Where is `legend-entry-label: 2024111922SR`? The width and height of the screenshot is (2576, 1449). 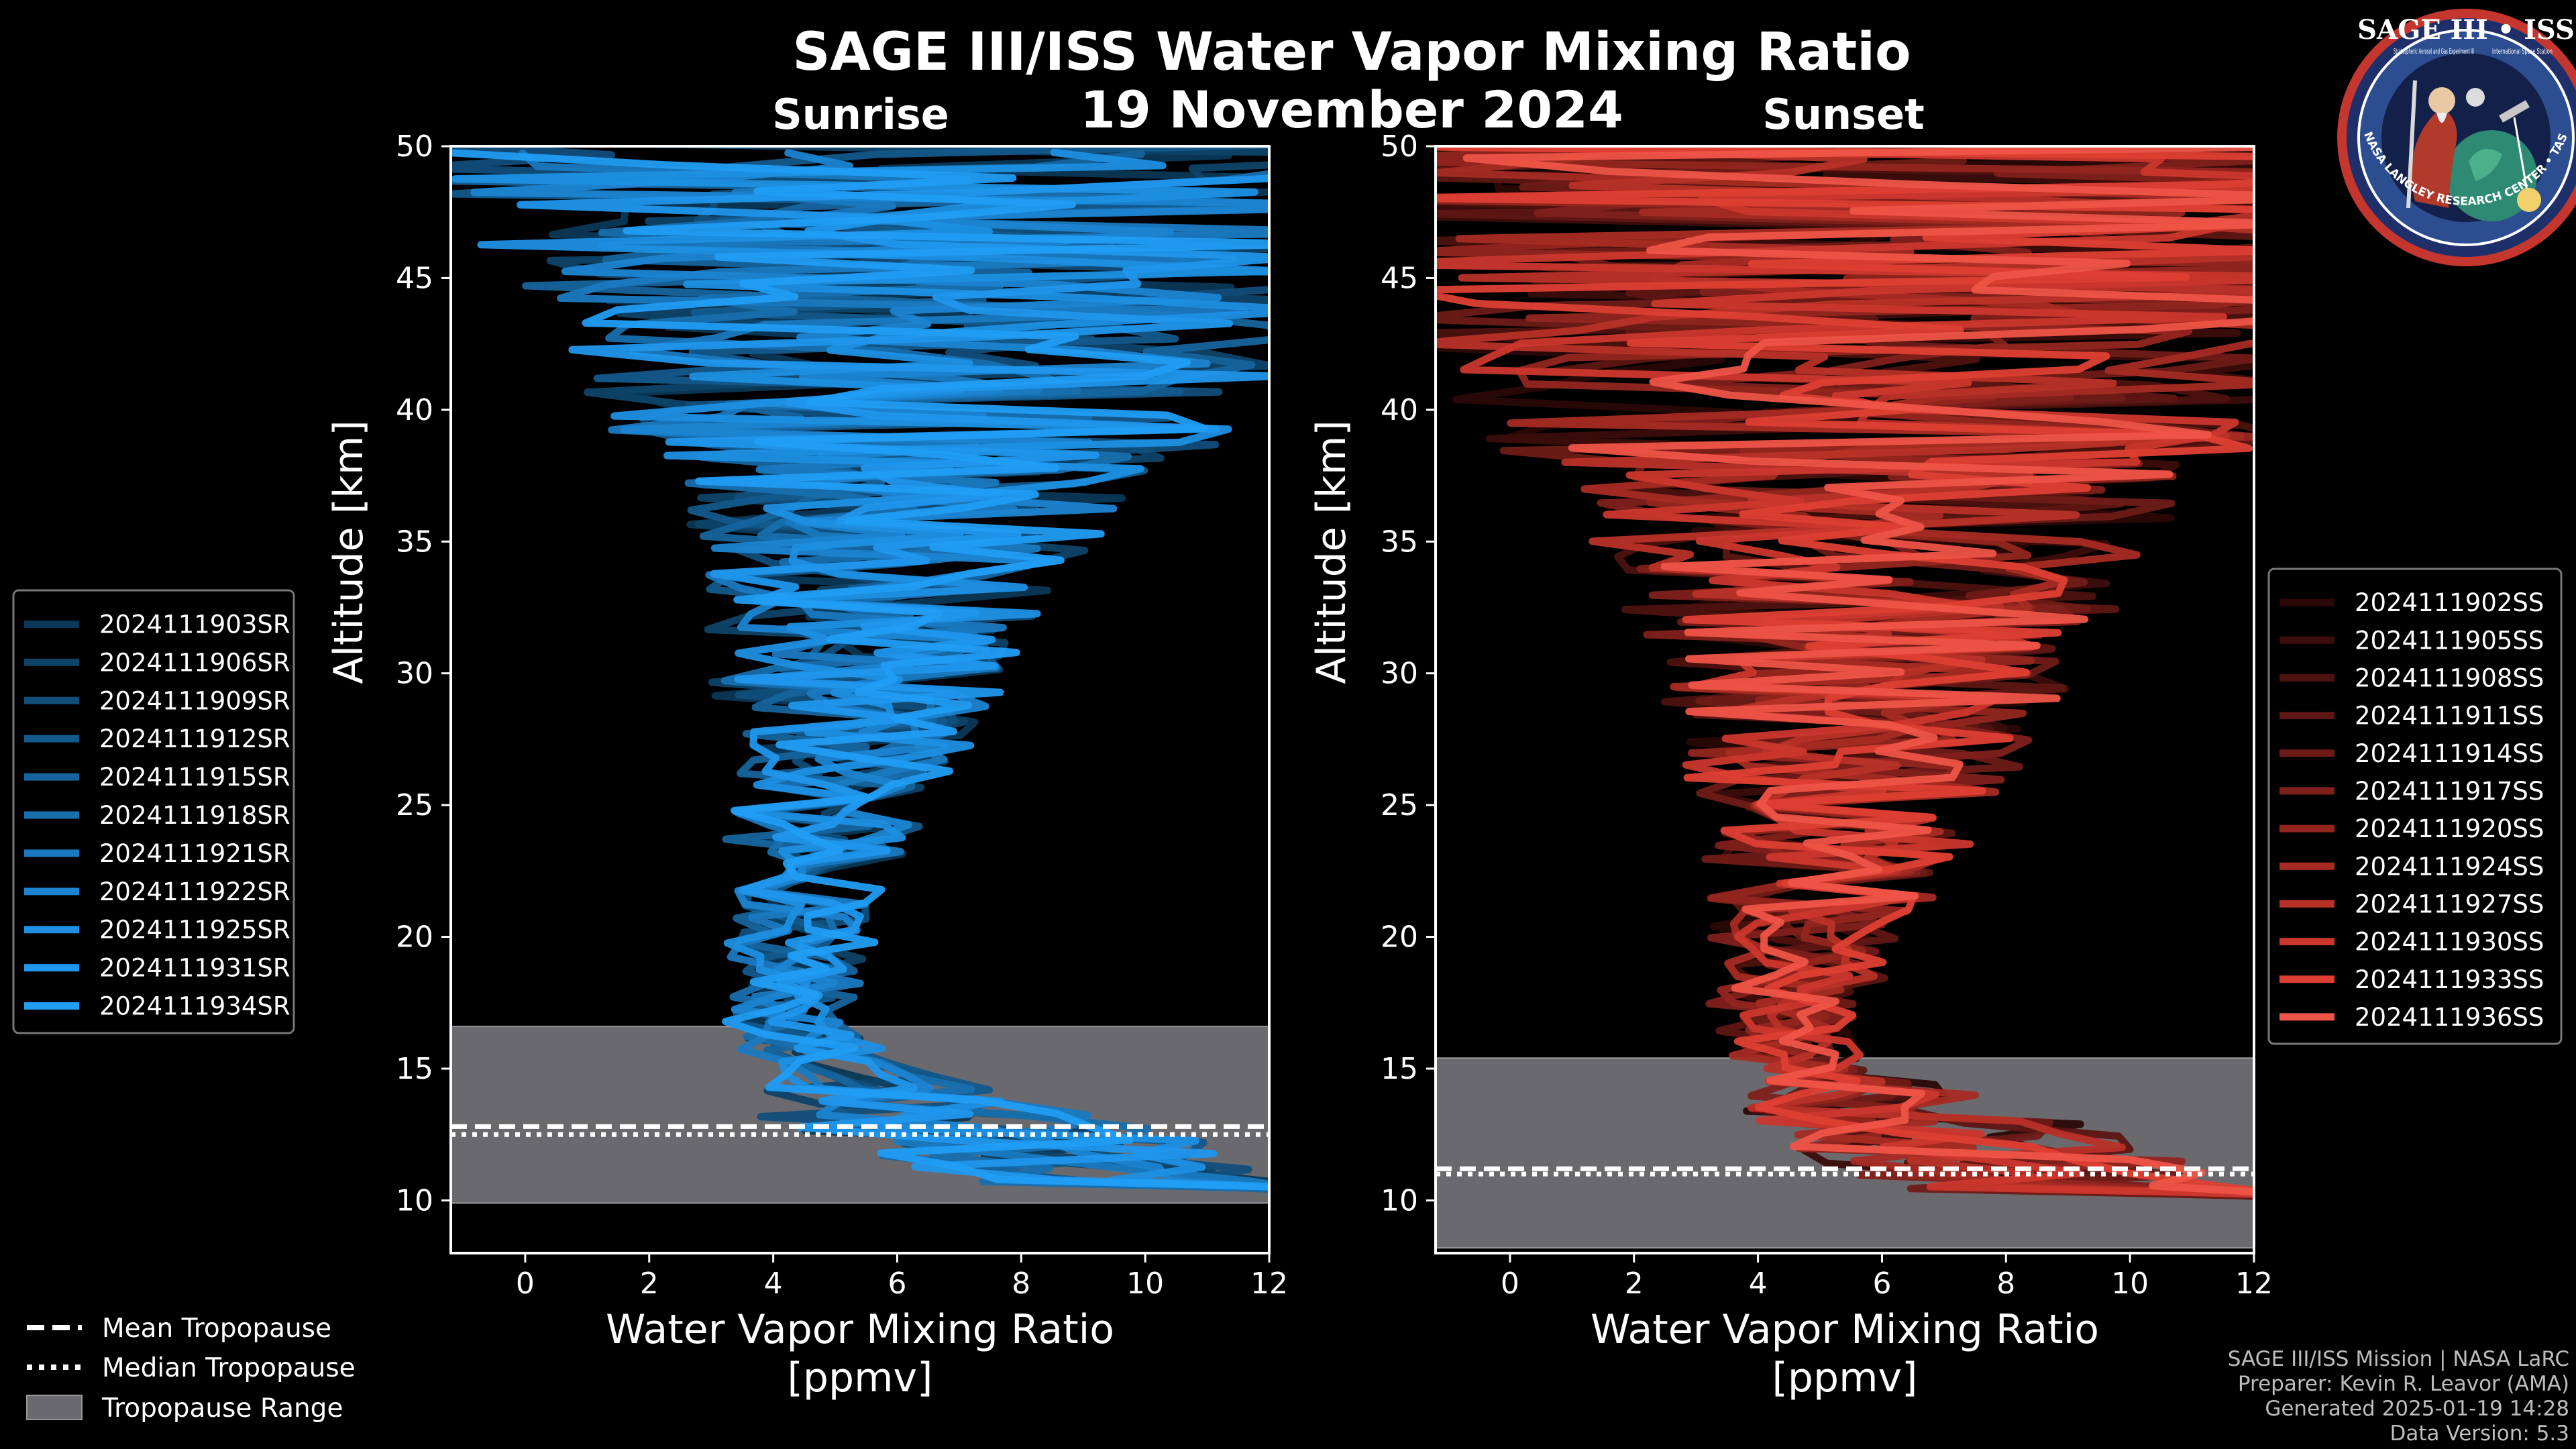
legend-entry-label: 2024111922SR is located at coordinates (194, 891).